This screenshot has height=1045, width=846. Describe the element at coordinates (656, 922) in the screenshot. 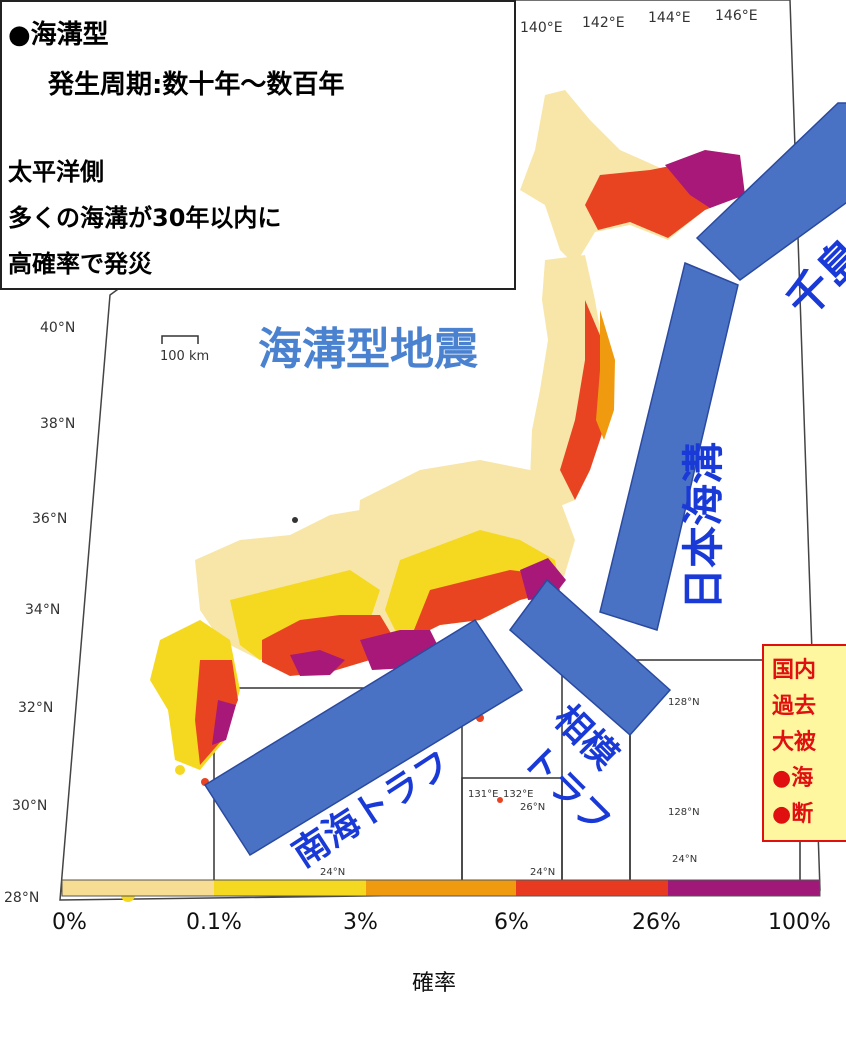

I see `legend-tick-4: 26%` at that location.